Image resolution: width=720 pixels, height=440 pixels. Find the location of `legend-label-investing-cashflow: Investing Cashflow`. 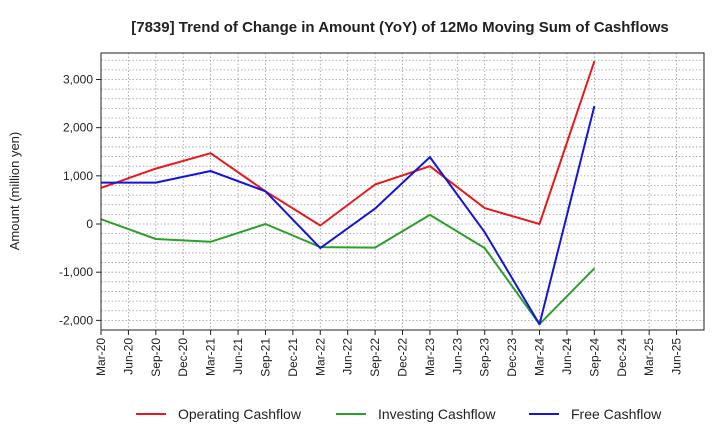

legend-label-investing-cashflow: Investing Cashflow is located at coordinates (437, 414).